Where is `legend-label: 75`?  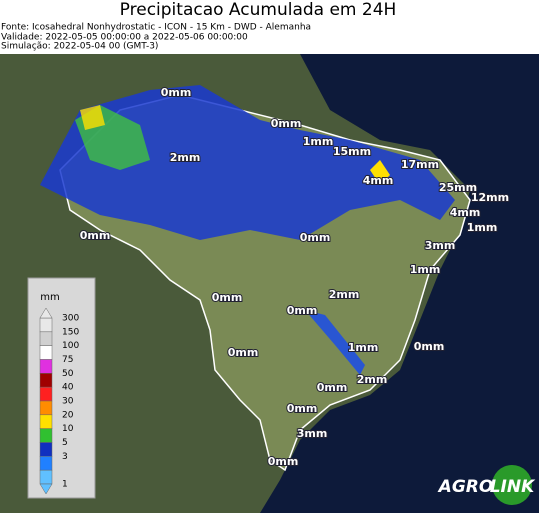 legend-label: 75 is located at coordinates (67, 360).